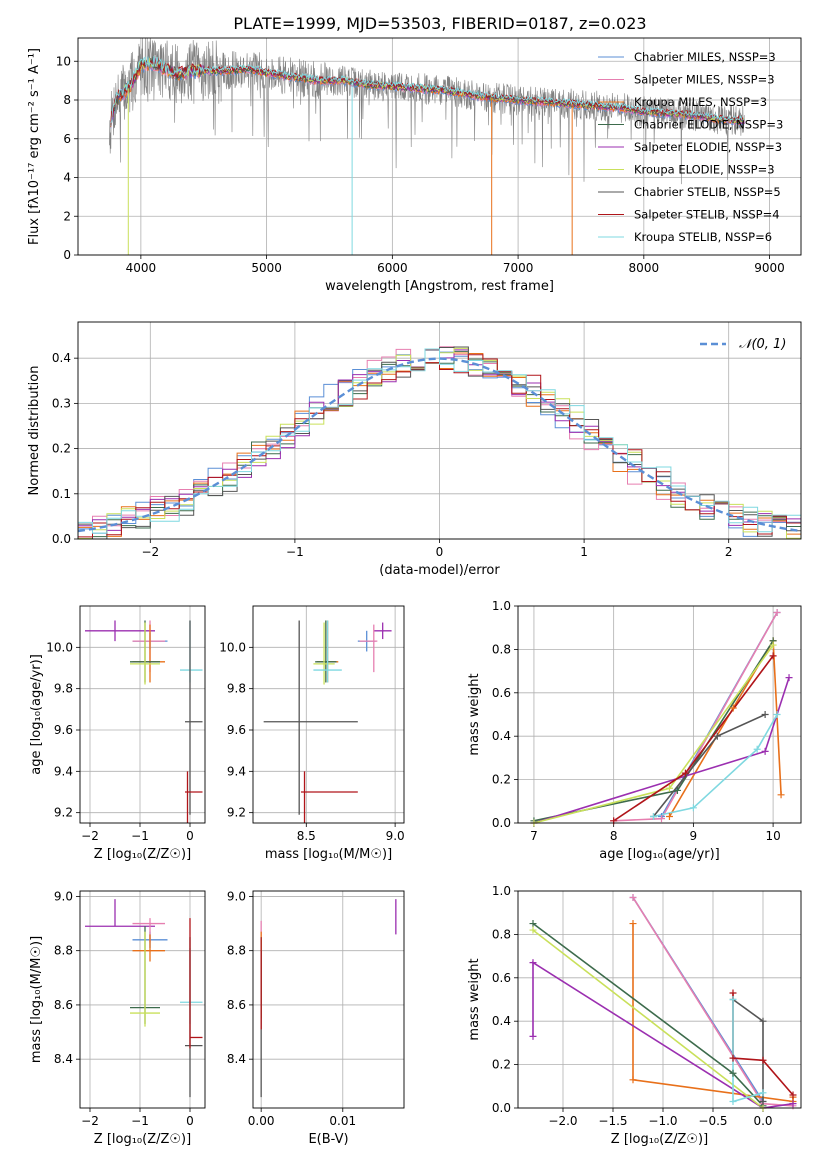 The height and width of the screenshot is (1170, 819). Describe the element at coordinates (236, 813) in the screenshot. I see `y-tick-label: 9.2` at that location.